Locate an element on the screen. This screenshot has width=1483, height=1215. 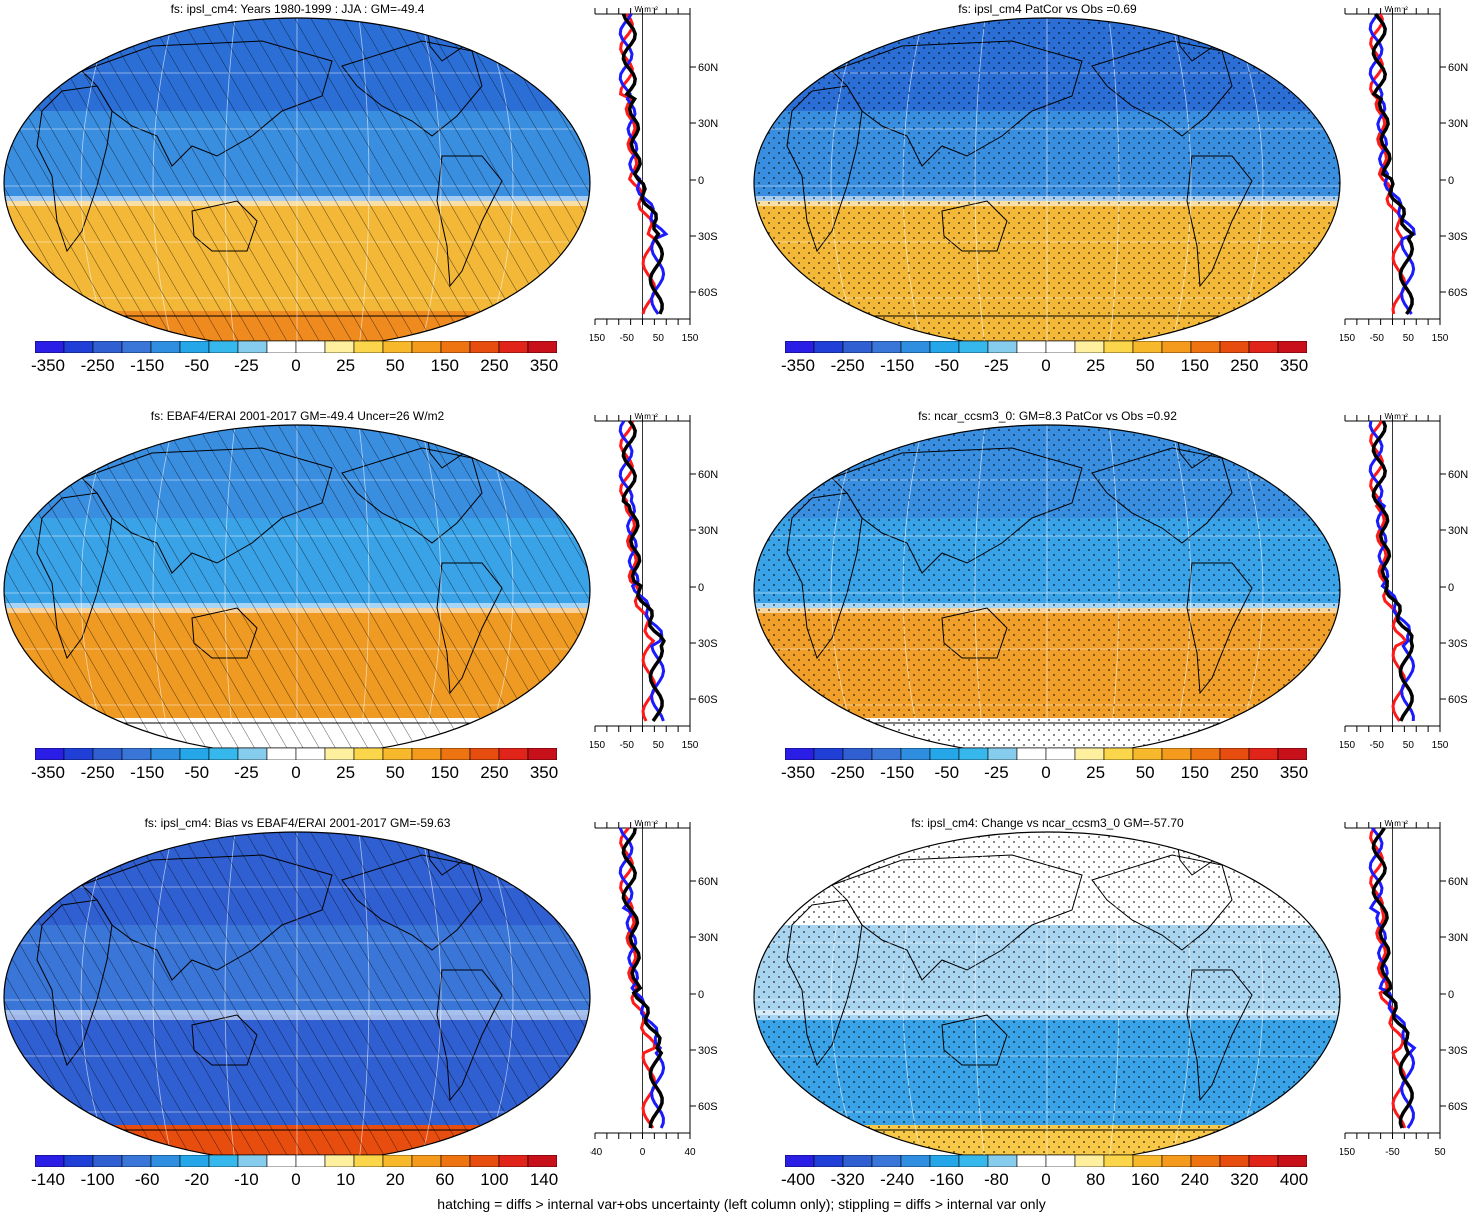
colorbar-tick-label: 250 is located at coordinates (494, 772).